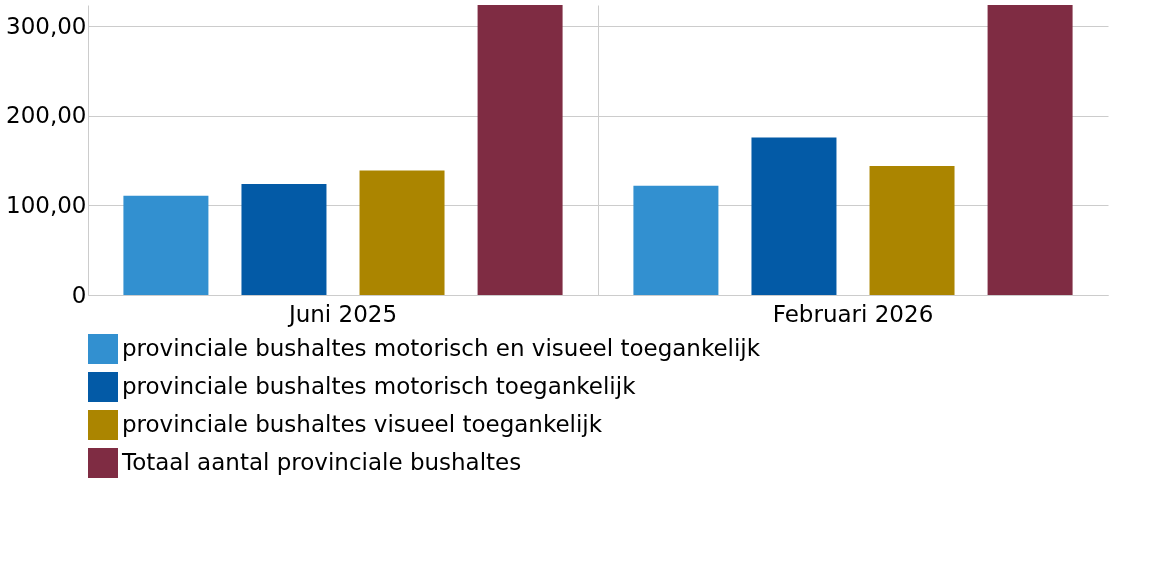  What do you see at coordinates (46, 204) in the screenshot?
I see `y-tick-label: 100,00` at bounding box center [46, 204].